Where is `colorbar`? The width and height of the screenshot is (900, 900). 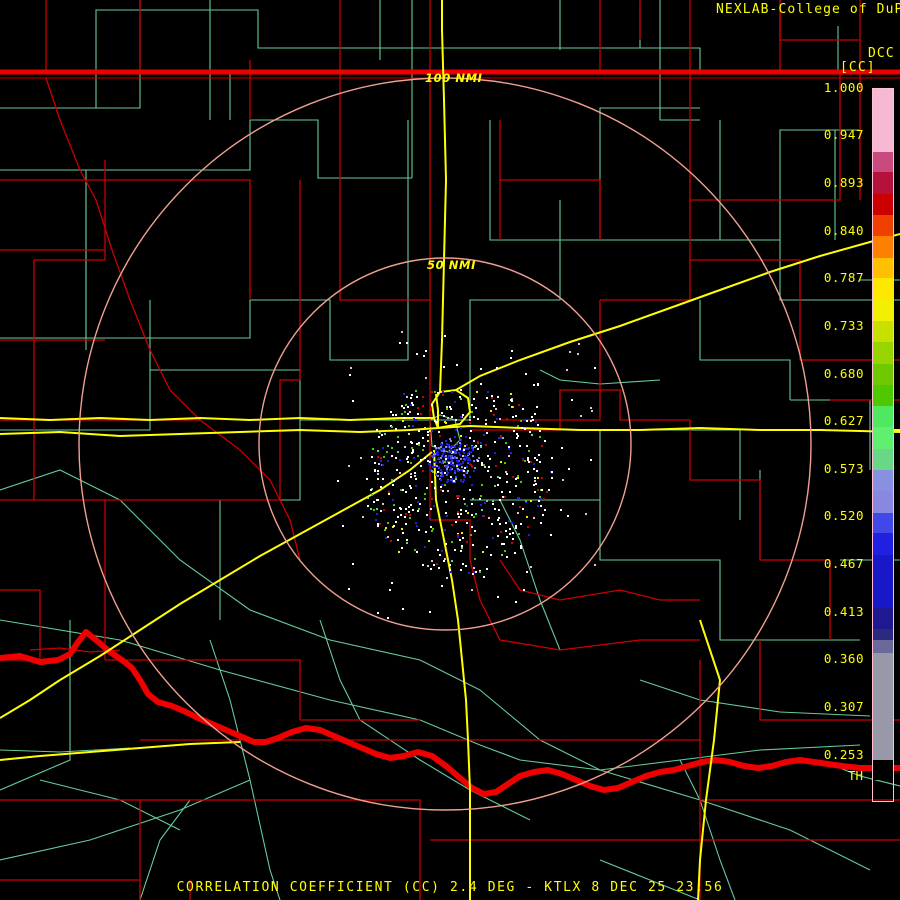 colorbar is located at coordinates (883, 445).